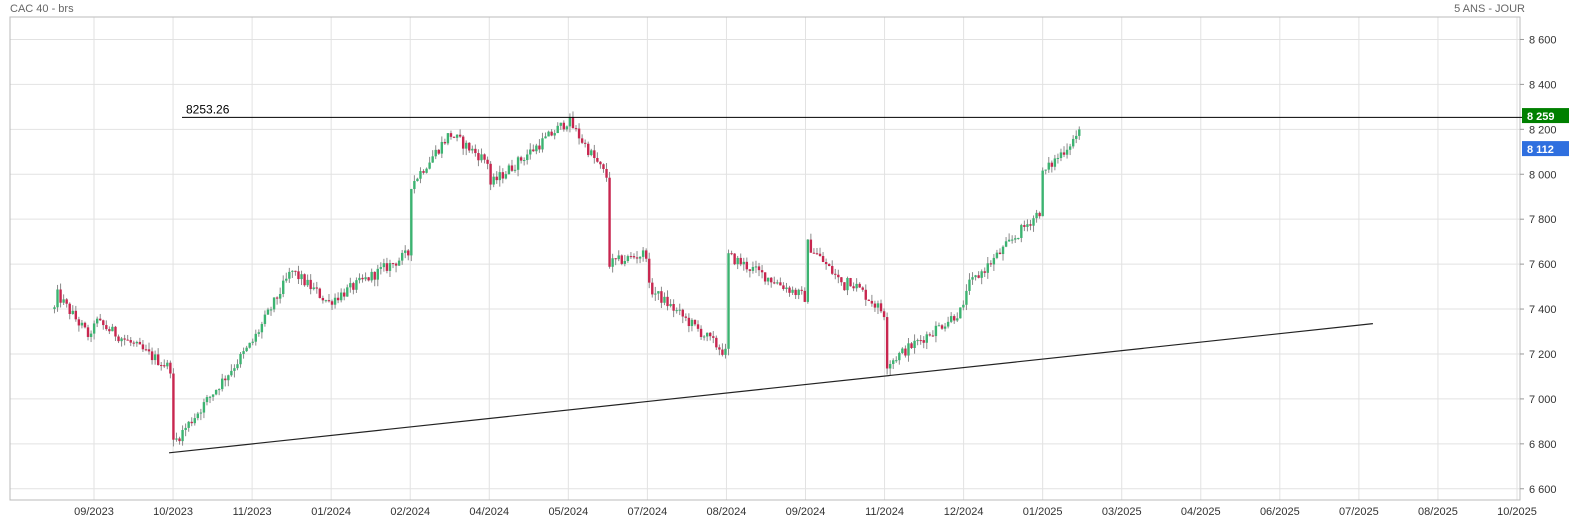  Describe the element at coordinates (1543, 490) in the screenshot. I see `y-tick-label: 6 600` at that location.